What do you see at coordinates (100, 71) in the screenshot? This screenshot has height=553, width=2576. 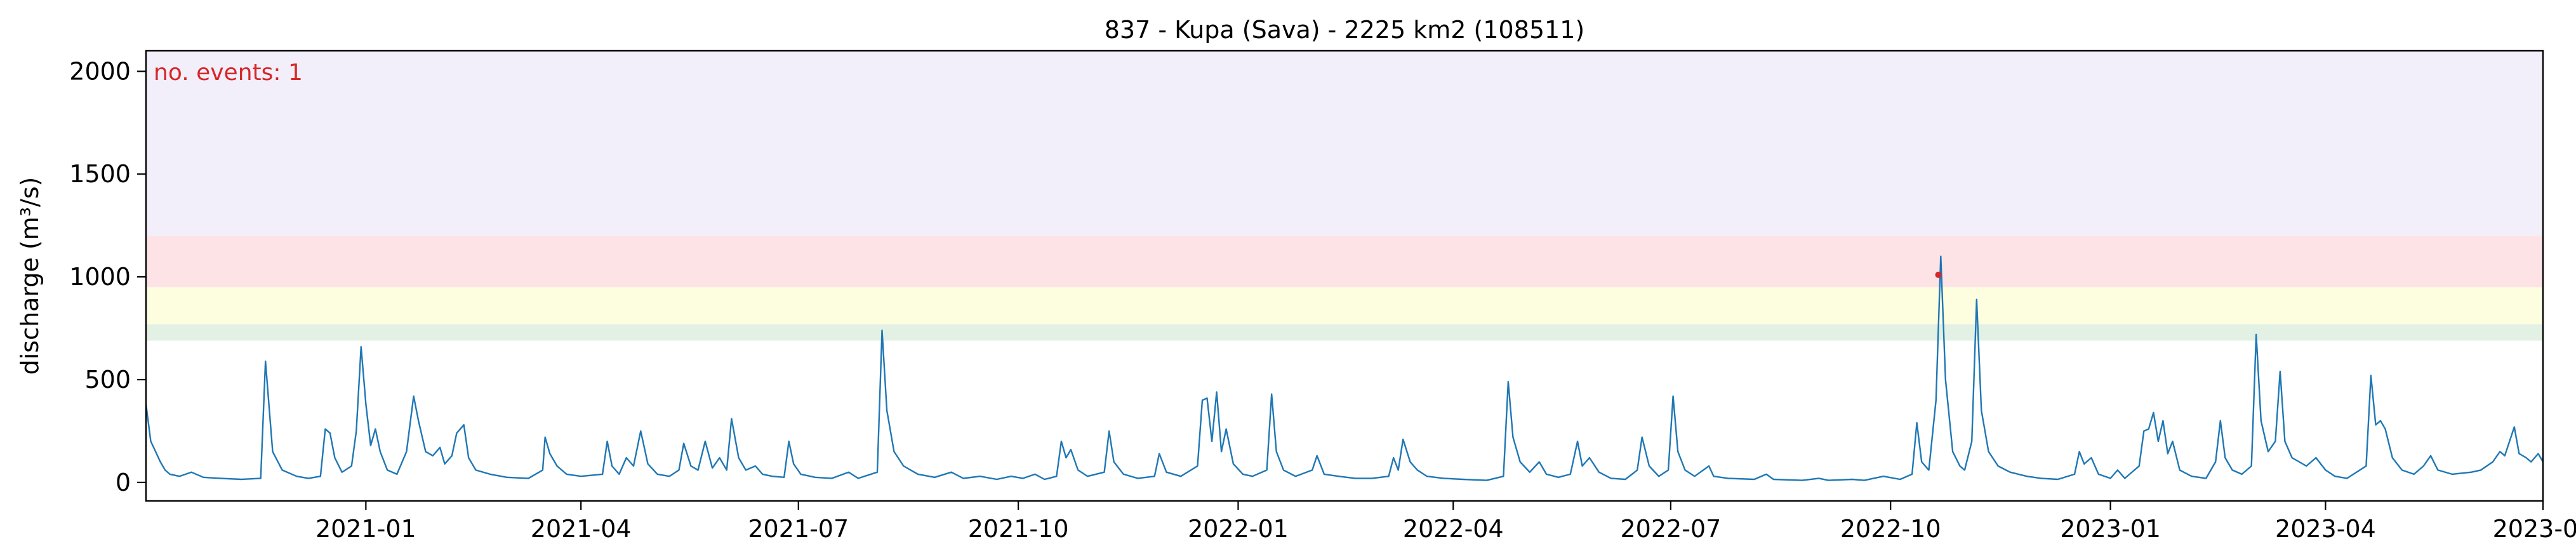 I see `y-tick-label: 2000` at bounding box center [100, 71].